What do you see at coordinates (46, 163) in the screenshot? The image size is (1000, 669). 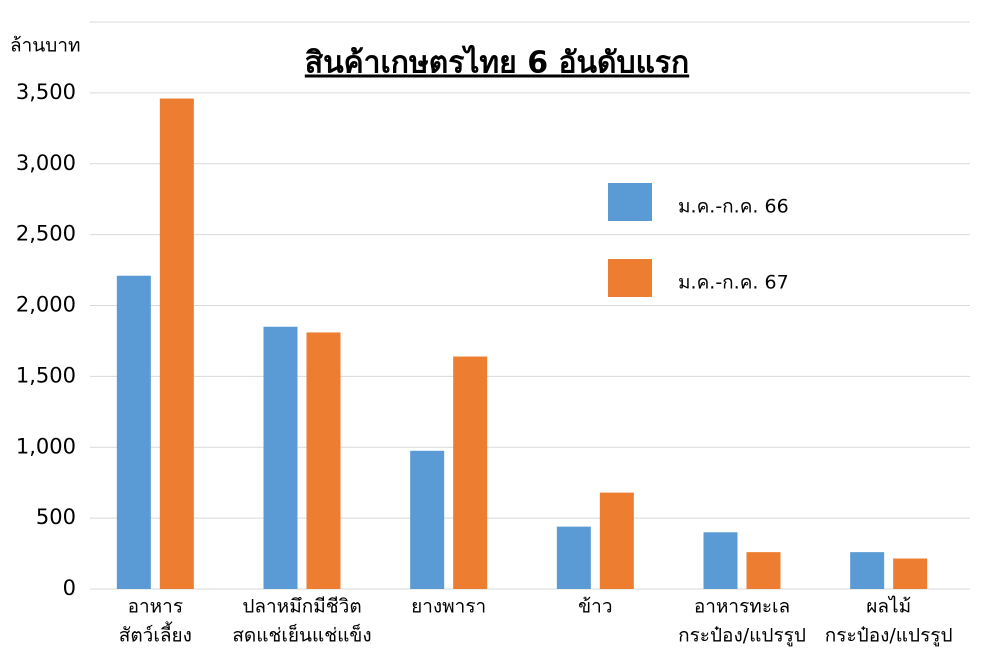 I see `y-tick-label: 3,000` at bounding box center [46, 163].